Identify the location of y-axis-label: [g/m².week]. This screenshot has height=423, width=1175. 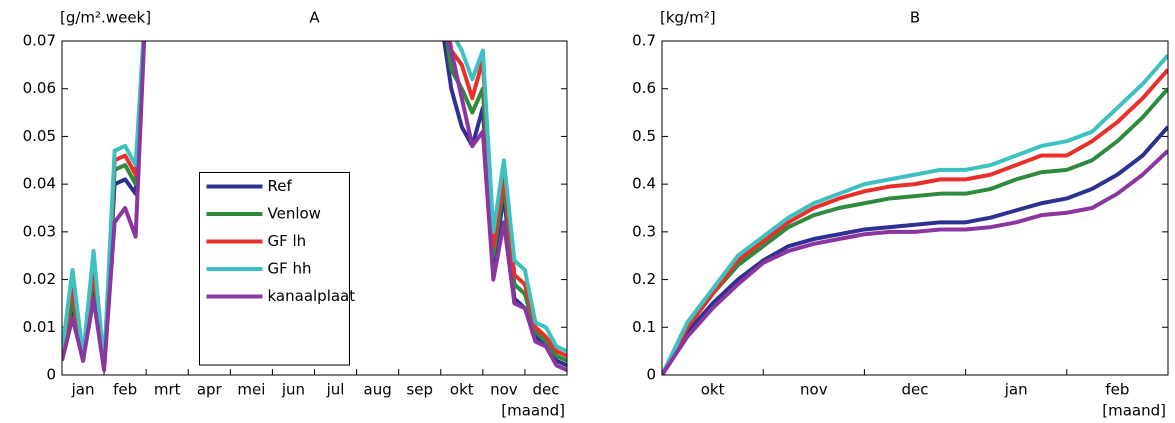
(105, 18).